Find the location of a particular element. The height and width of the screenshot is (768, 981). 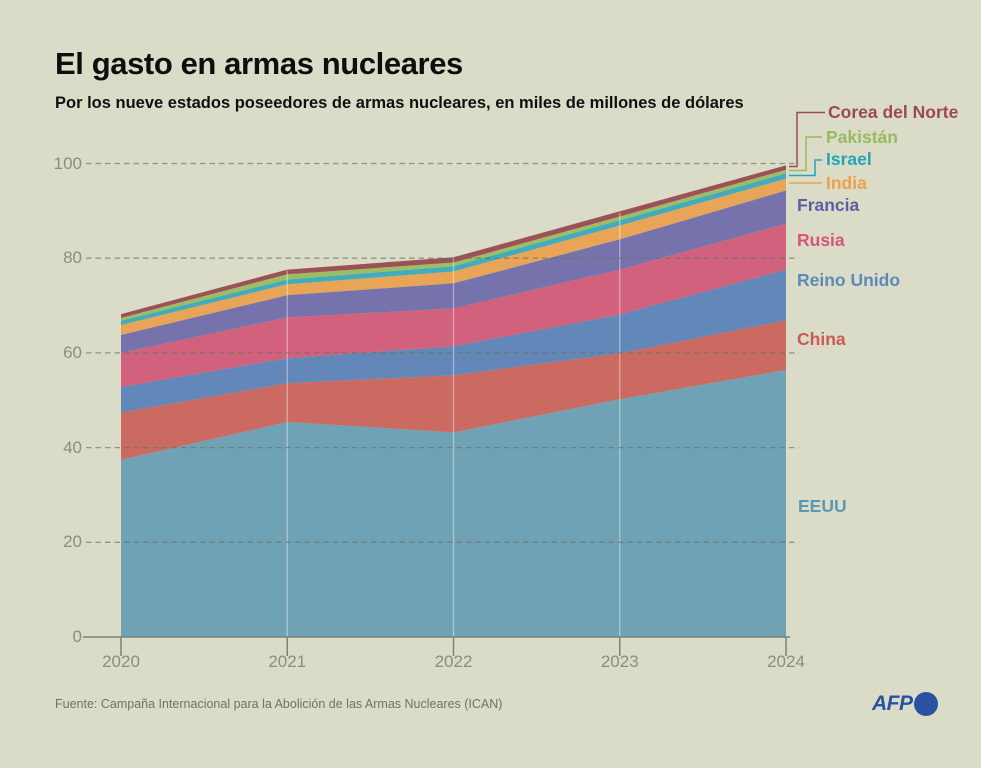

y-axis-label-40: 40 is located at coordinates (72, 447).